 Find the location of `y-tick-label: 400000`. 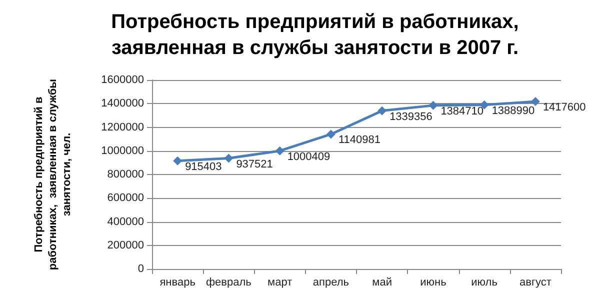

y-tick-label: 400000 is located at coordinates (125, 222).